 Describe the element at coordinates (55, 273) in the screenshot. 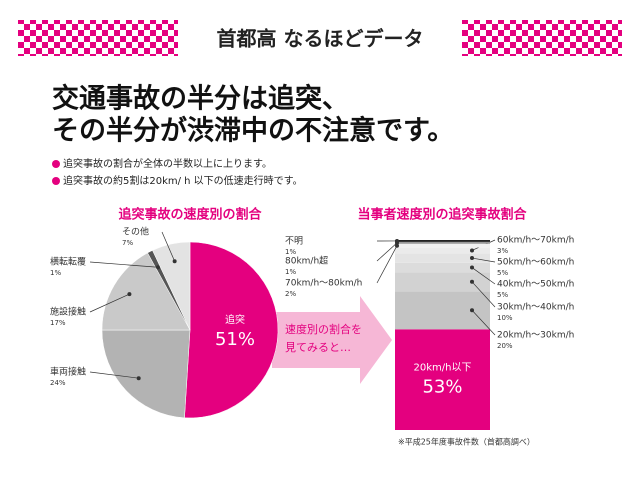

I see `slice-value: 1%` at that location.